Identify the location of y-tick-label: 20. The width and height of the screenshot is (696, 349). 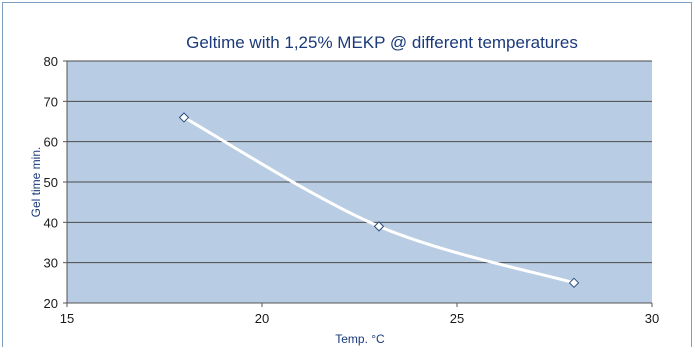
(51, 303).